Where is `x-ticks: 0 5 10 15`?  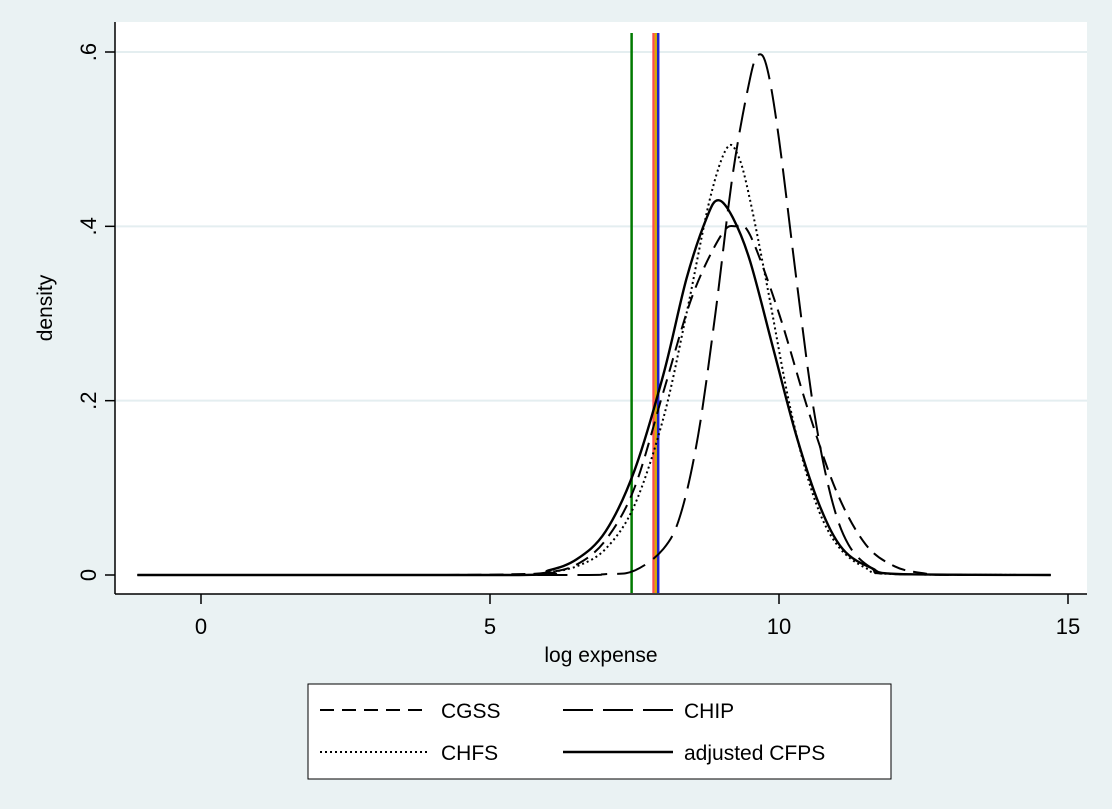 x-ticks: 0 5 10 15 is located at coordinates (637, 616).